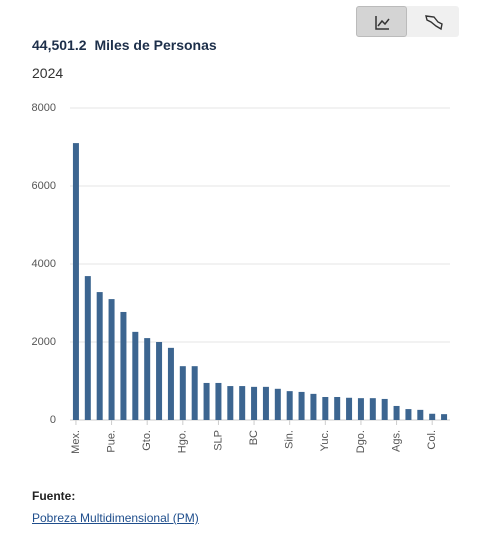 Image resolution: width=478 pixels, height=541 pixels. I want to click on source-label: Fuente:, so click(54, 496).